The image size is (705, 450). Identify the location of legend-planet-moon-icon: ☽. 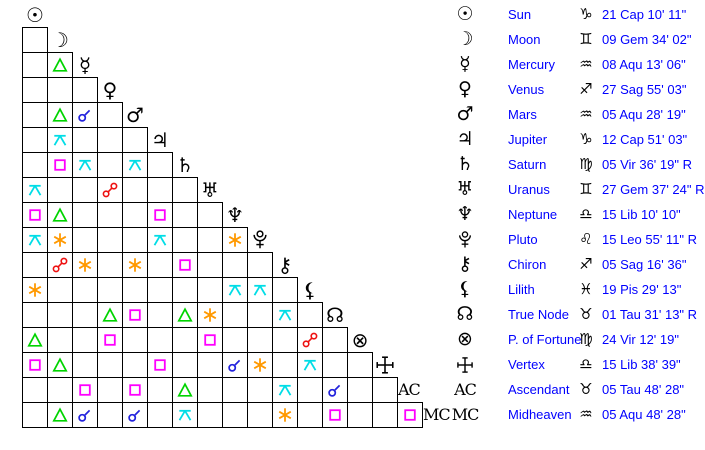
(465, 39).